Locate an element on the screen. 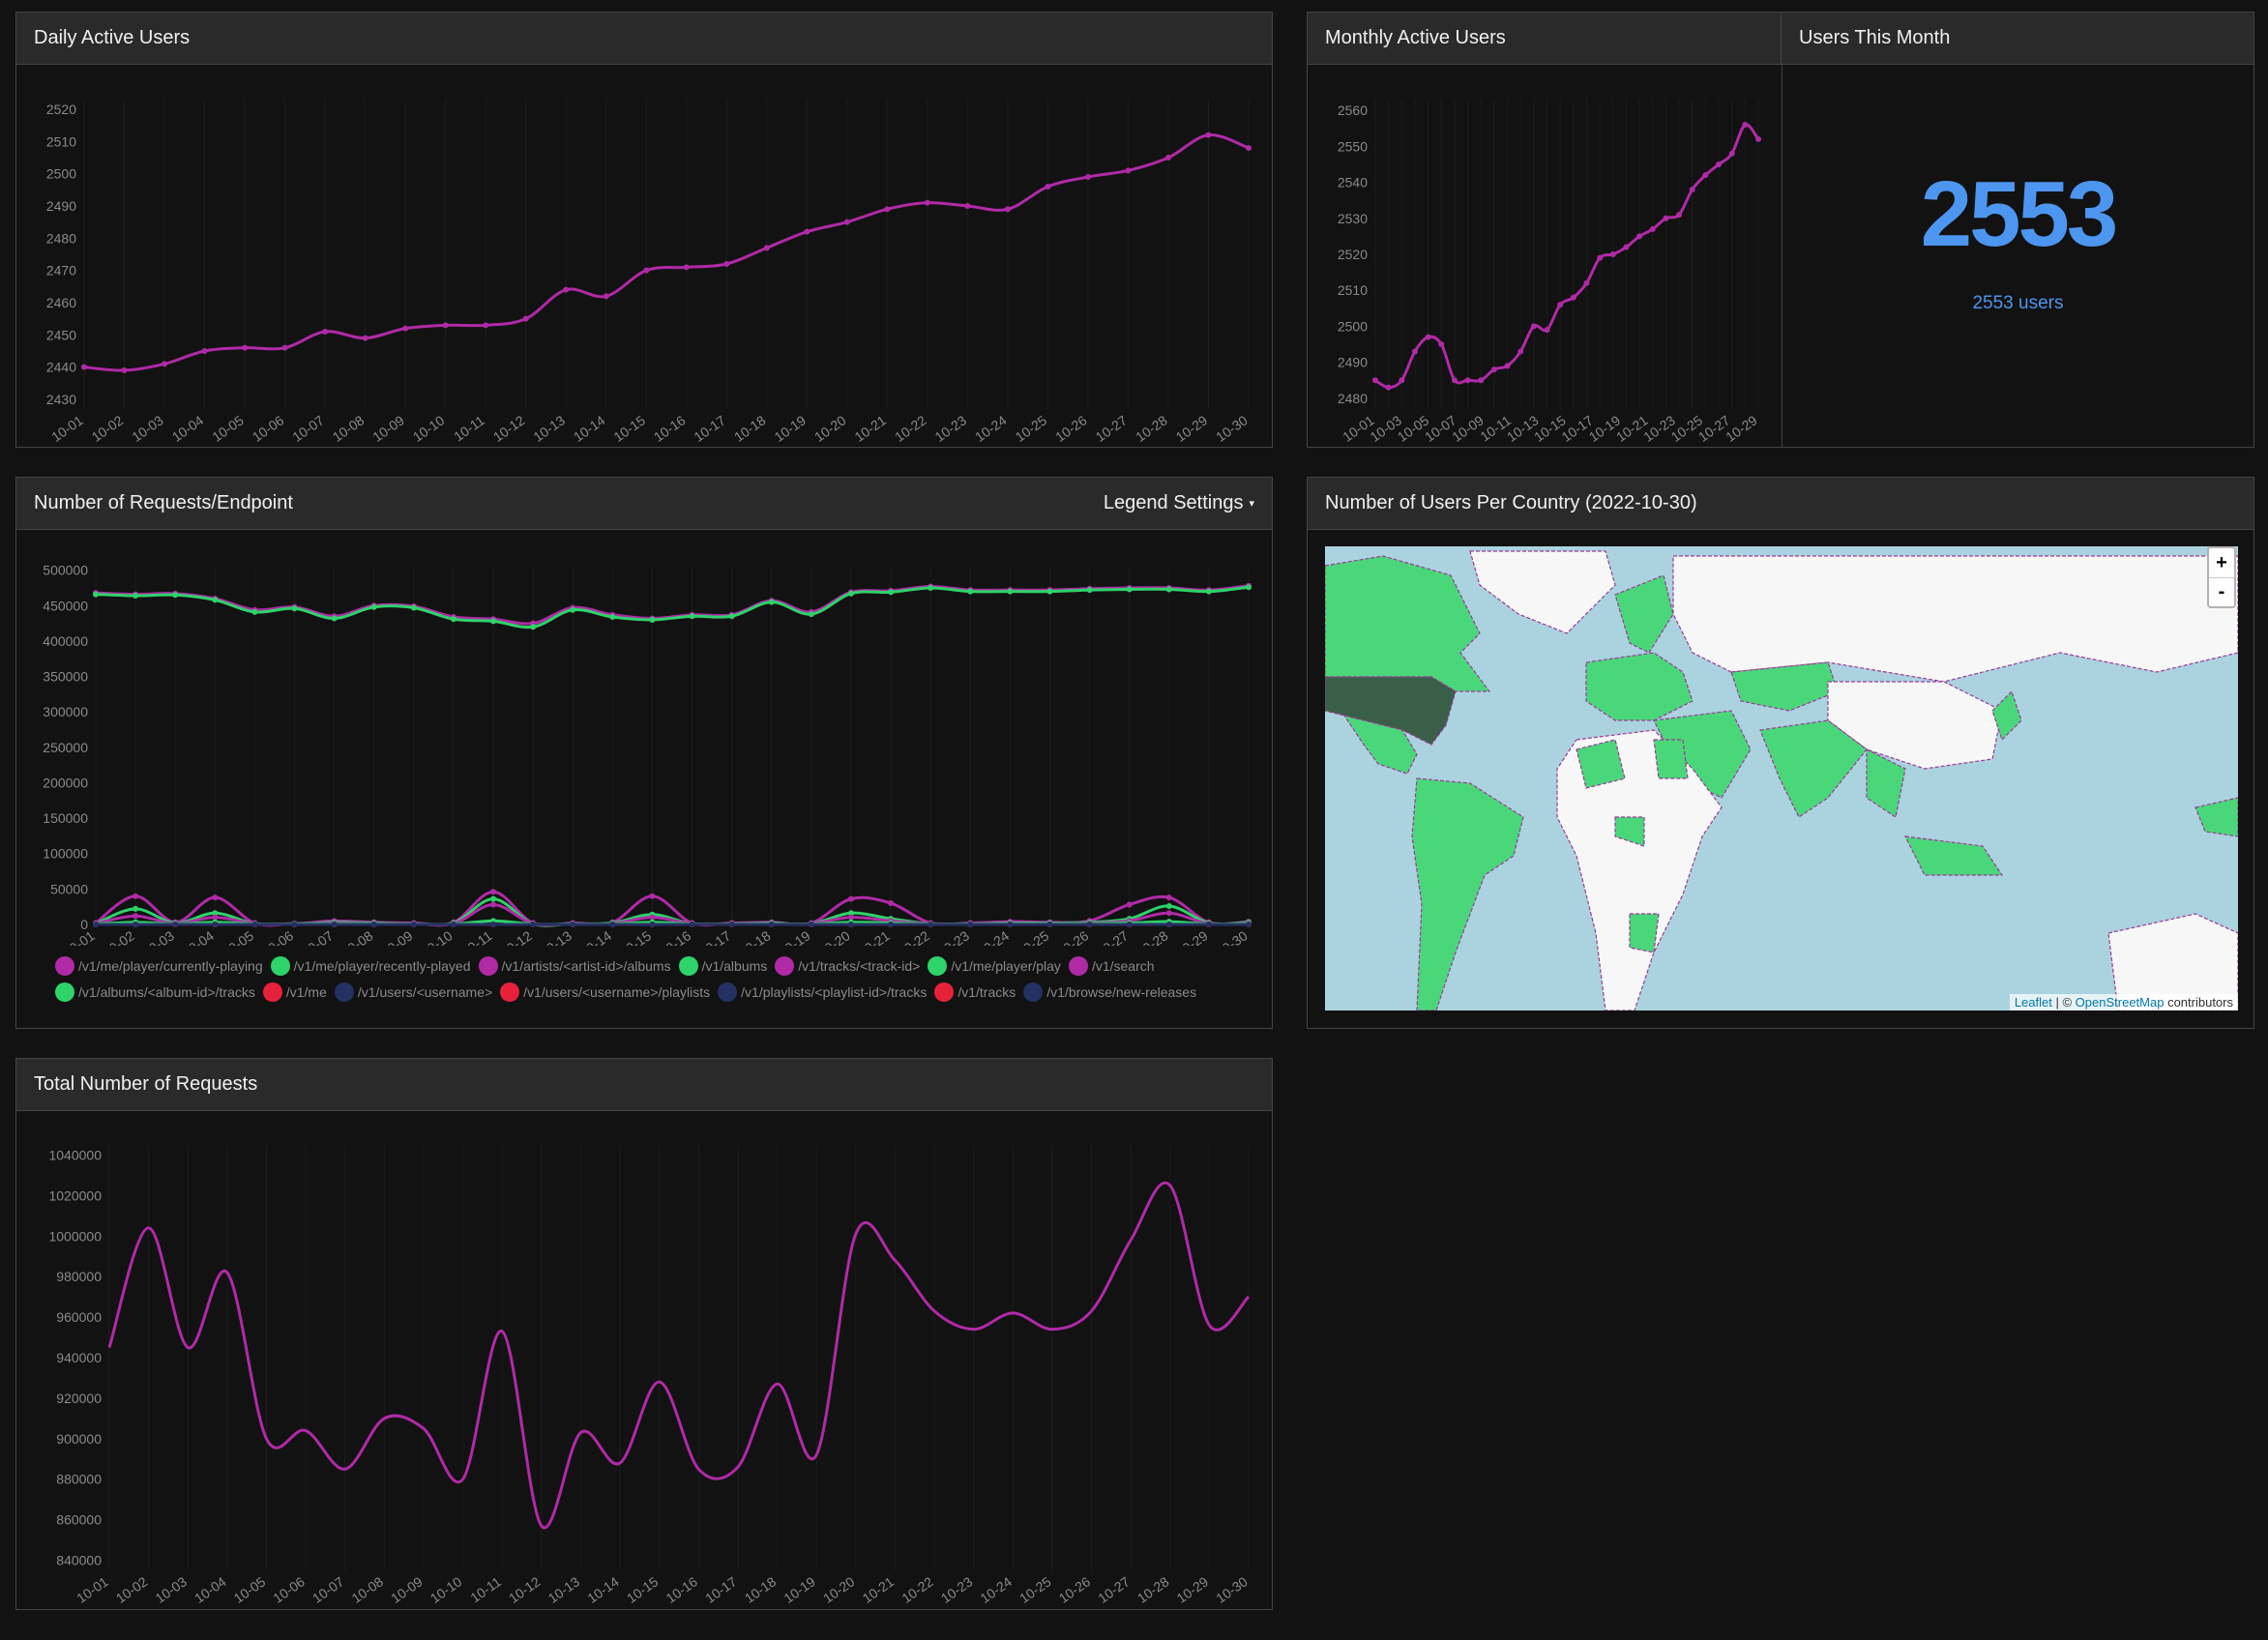 Image resolution: width=2268 pixels, height=1640 pixels. legend-item: /v1/tracks/<track-id> is located at coordinates (847, 966).